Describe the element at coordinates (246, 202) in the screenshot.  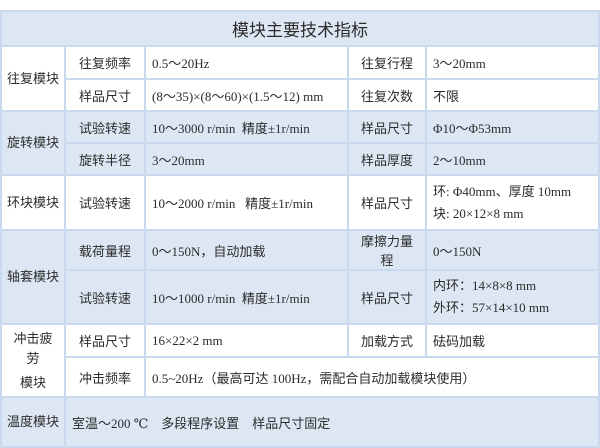
I see `spec-value: 10～2000 r/min 精度±1r/min` at that location.